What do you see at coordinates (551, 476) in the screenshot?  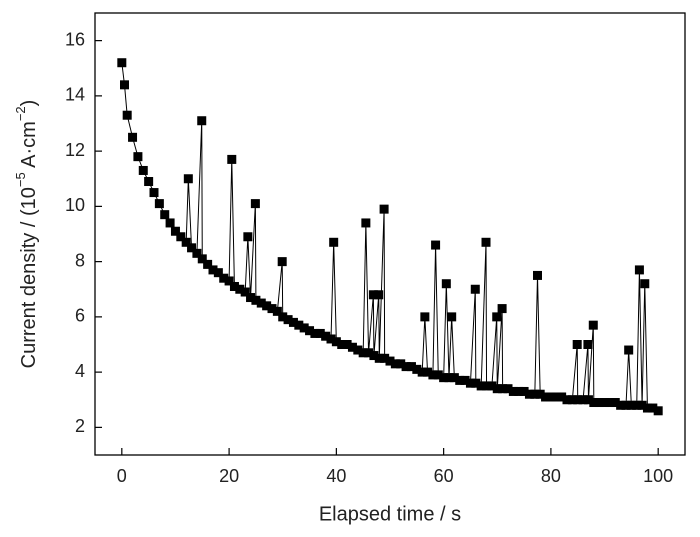 I see `x-tick-label: 80` at bounding box center [551, 476].